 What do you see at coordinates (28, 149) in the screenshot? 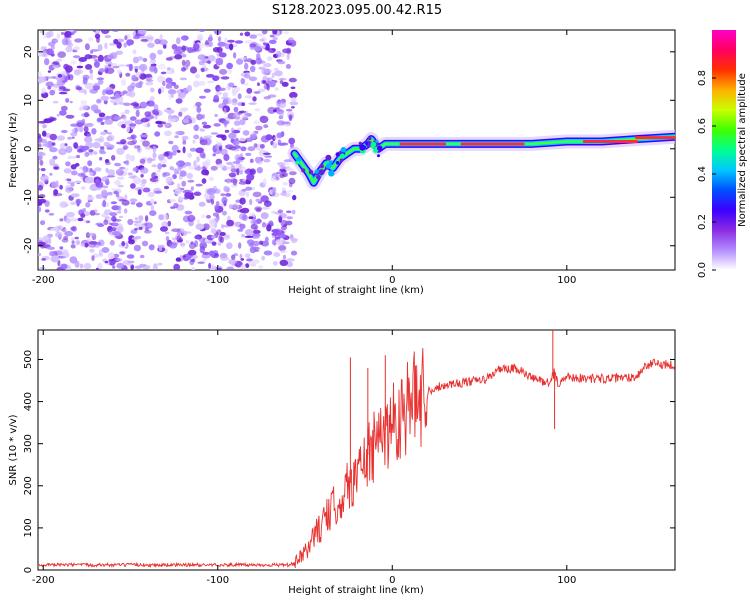
I see `y-tick-label: 0` at bounding box center [28, 149].